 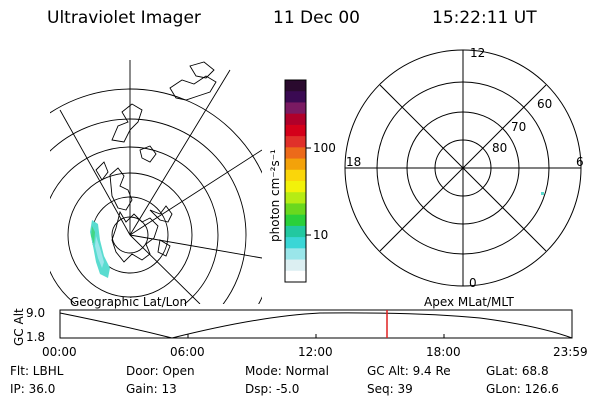 What do you see at coordinates (522, 389) in the screenshot?
I see `info-glon: GLon: 126.6` at bounding box center [522, 389].